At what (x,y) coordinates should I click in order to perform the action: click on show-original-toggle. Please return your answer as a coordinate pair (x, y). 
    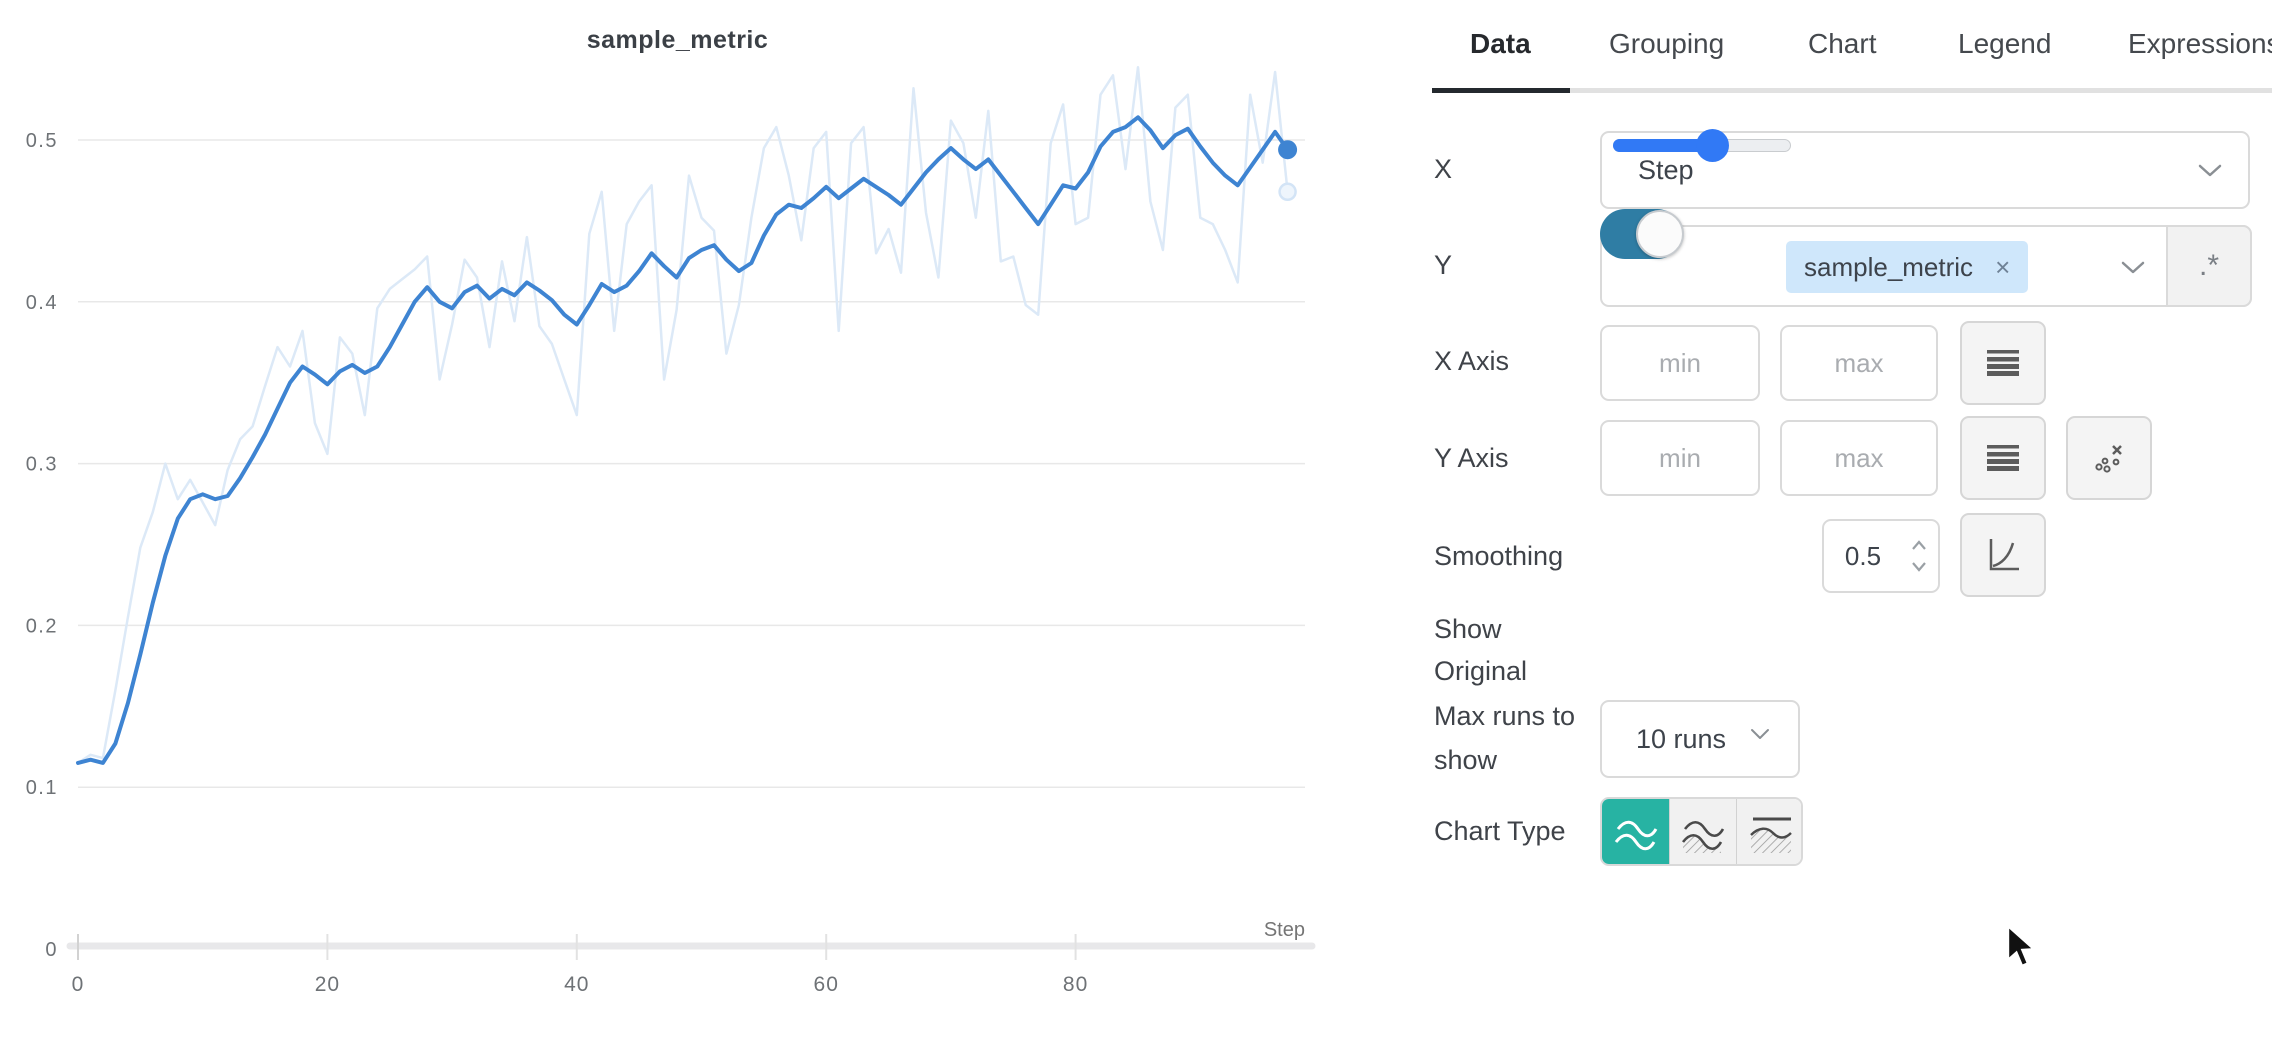
    Looking at the image, I should click on (1642, 234).